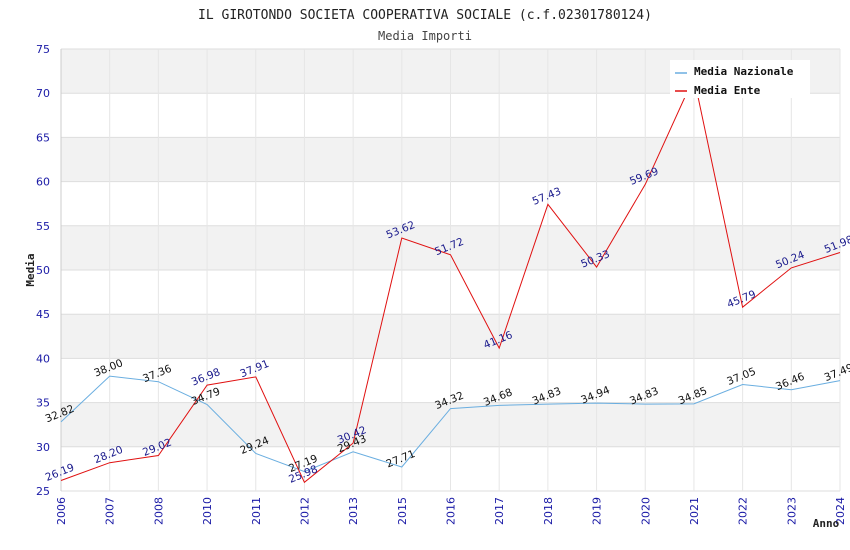  Describe the element at coordinates (207, 511) in the screenshot. I see `x-tick-label: 2010` at that location.